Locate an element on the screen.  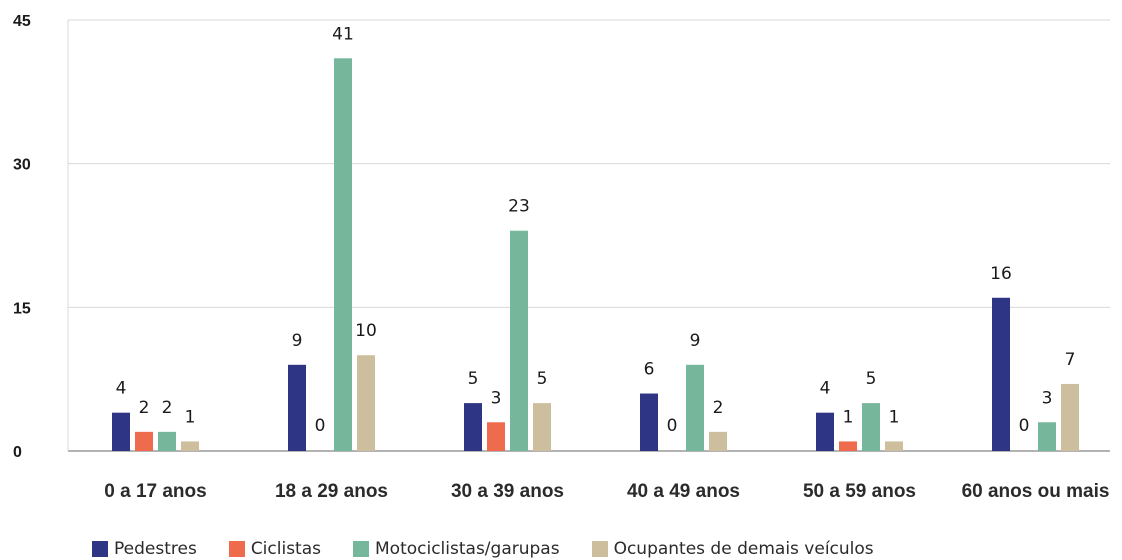
x-tick-label: 60 anos ou mais is located at coordinates (1036, 491).